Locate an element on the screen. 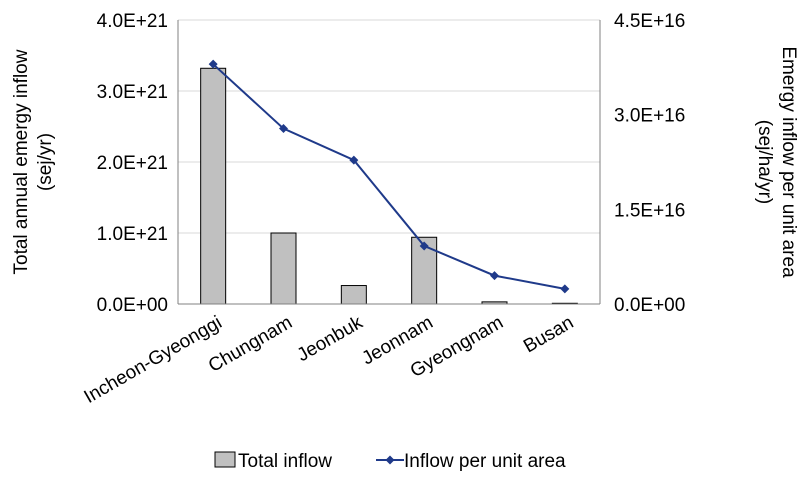 Image resolution: width=810 pixels, height=493 pixels. axis-title-line: (sej/yr) is located at coordinates (45, 162).